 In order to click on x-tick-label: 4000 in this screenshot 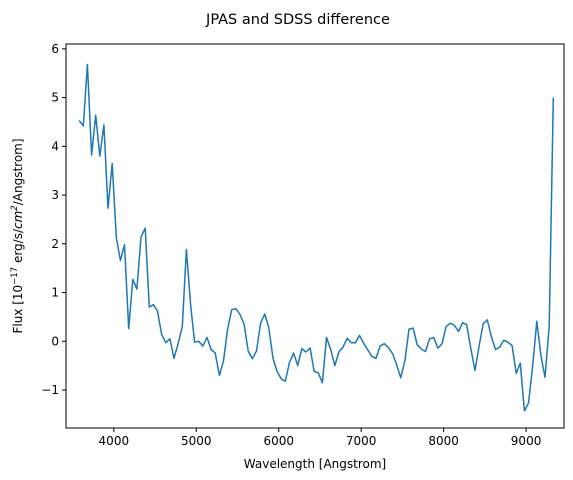, I will do `click(114, 441)`.